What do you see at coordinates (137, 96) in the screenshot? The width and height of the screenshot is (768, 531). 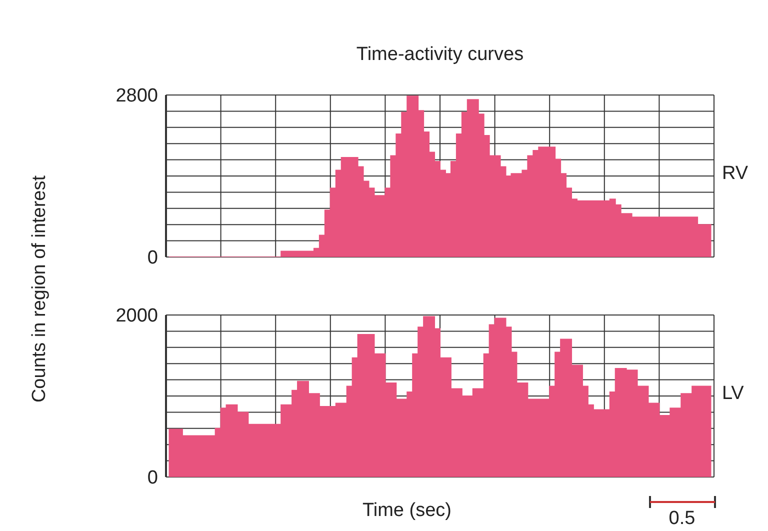 I see `y-tick-label: 2800` at bounding box center [137, 96].